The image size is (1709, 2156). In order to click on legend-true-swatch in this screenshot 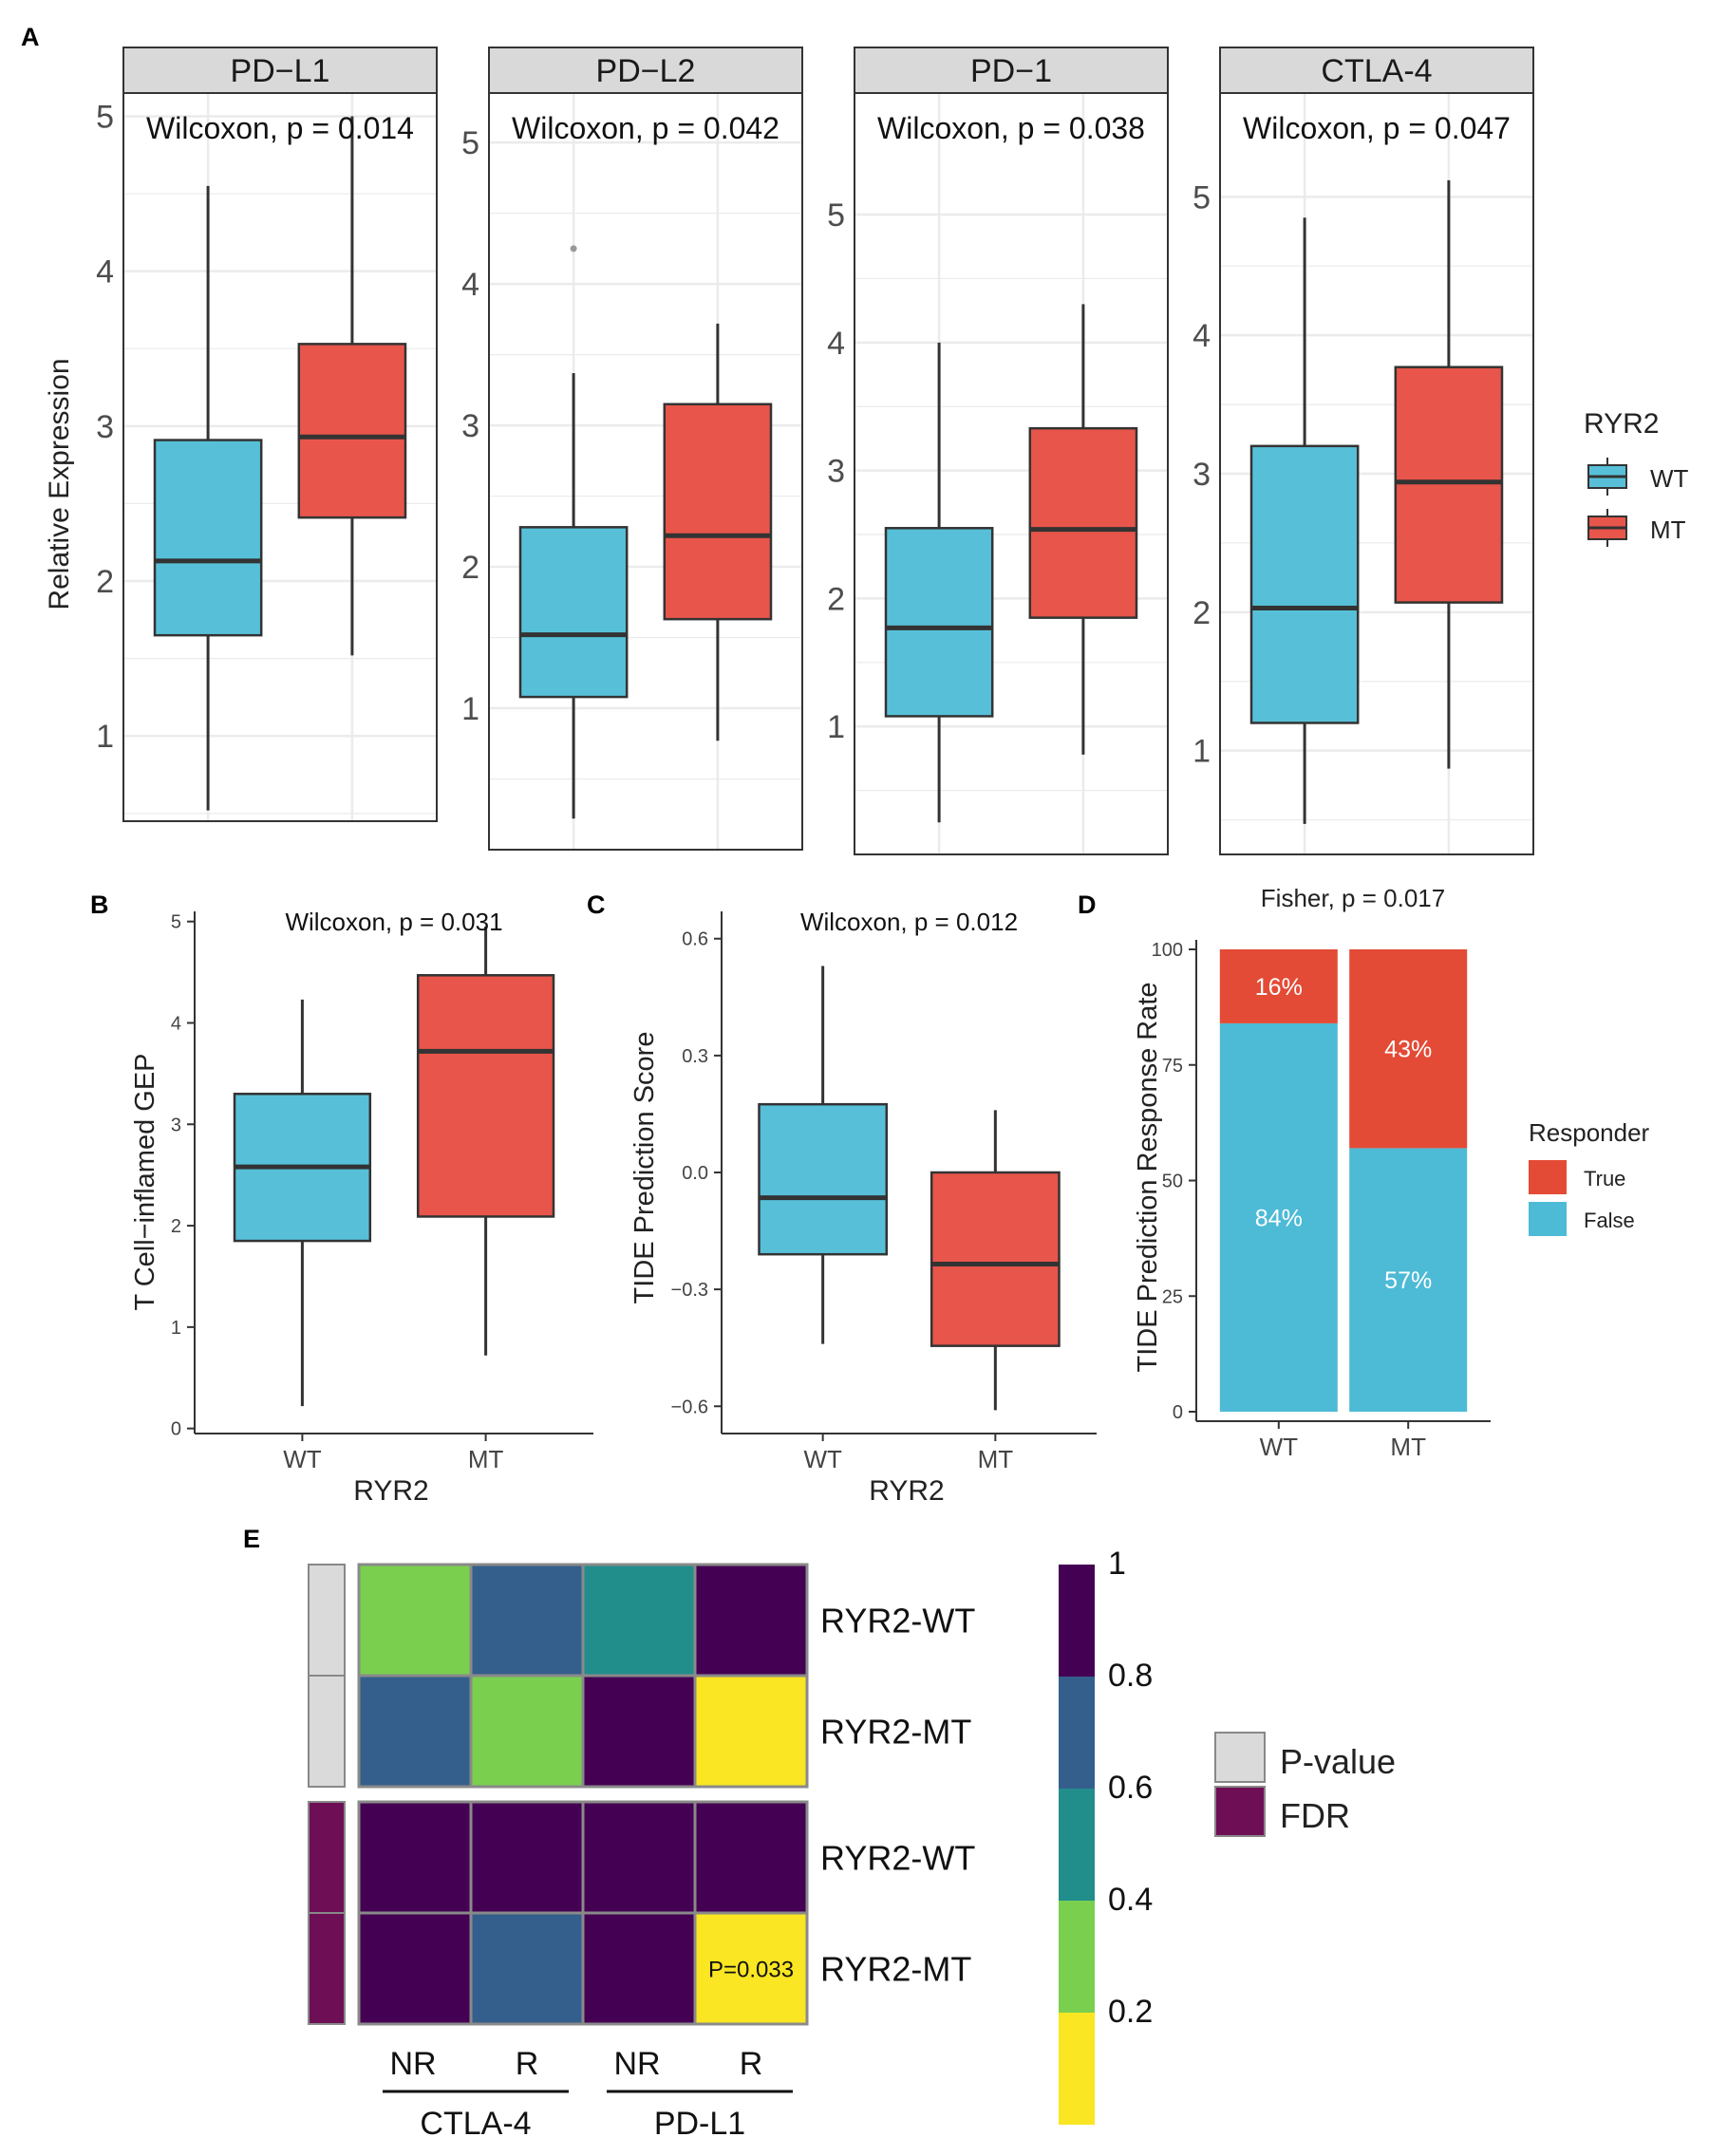, I will do `click(1548, 1177)`.